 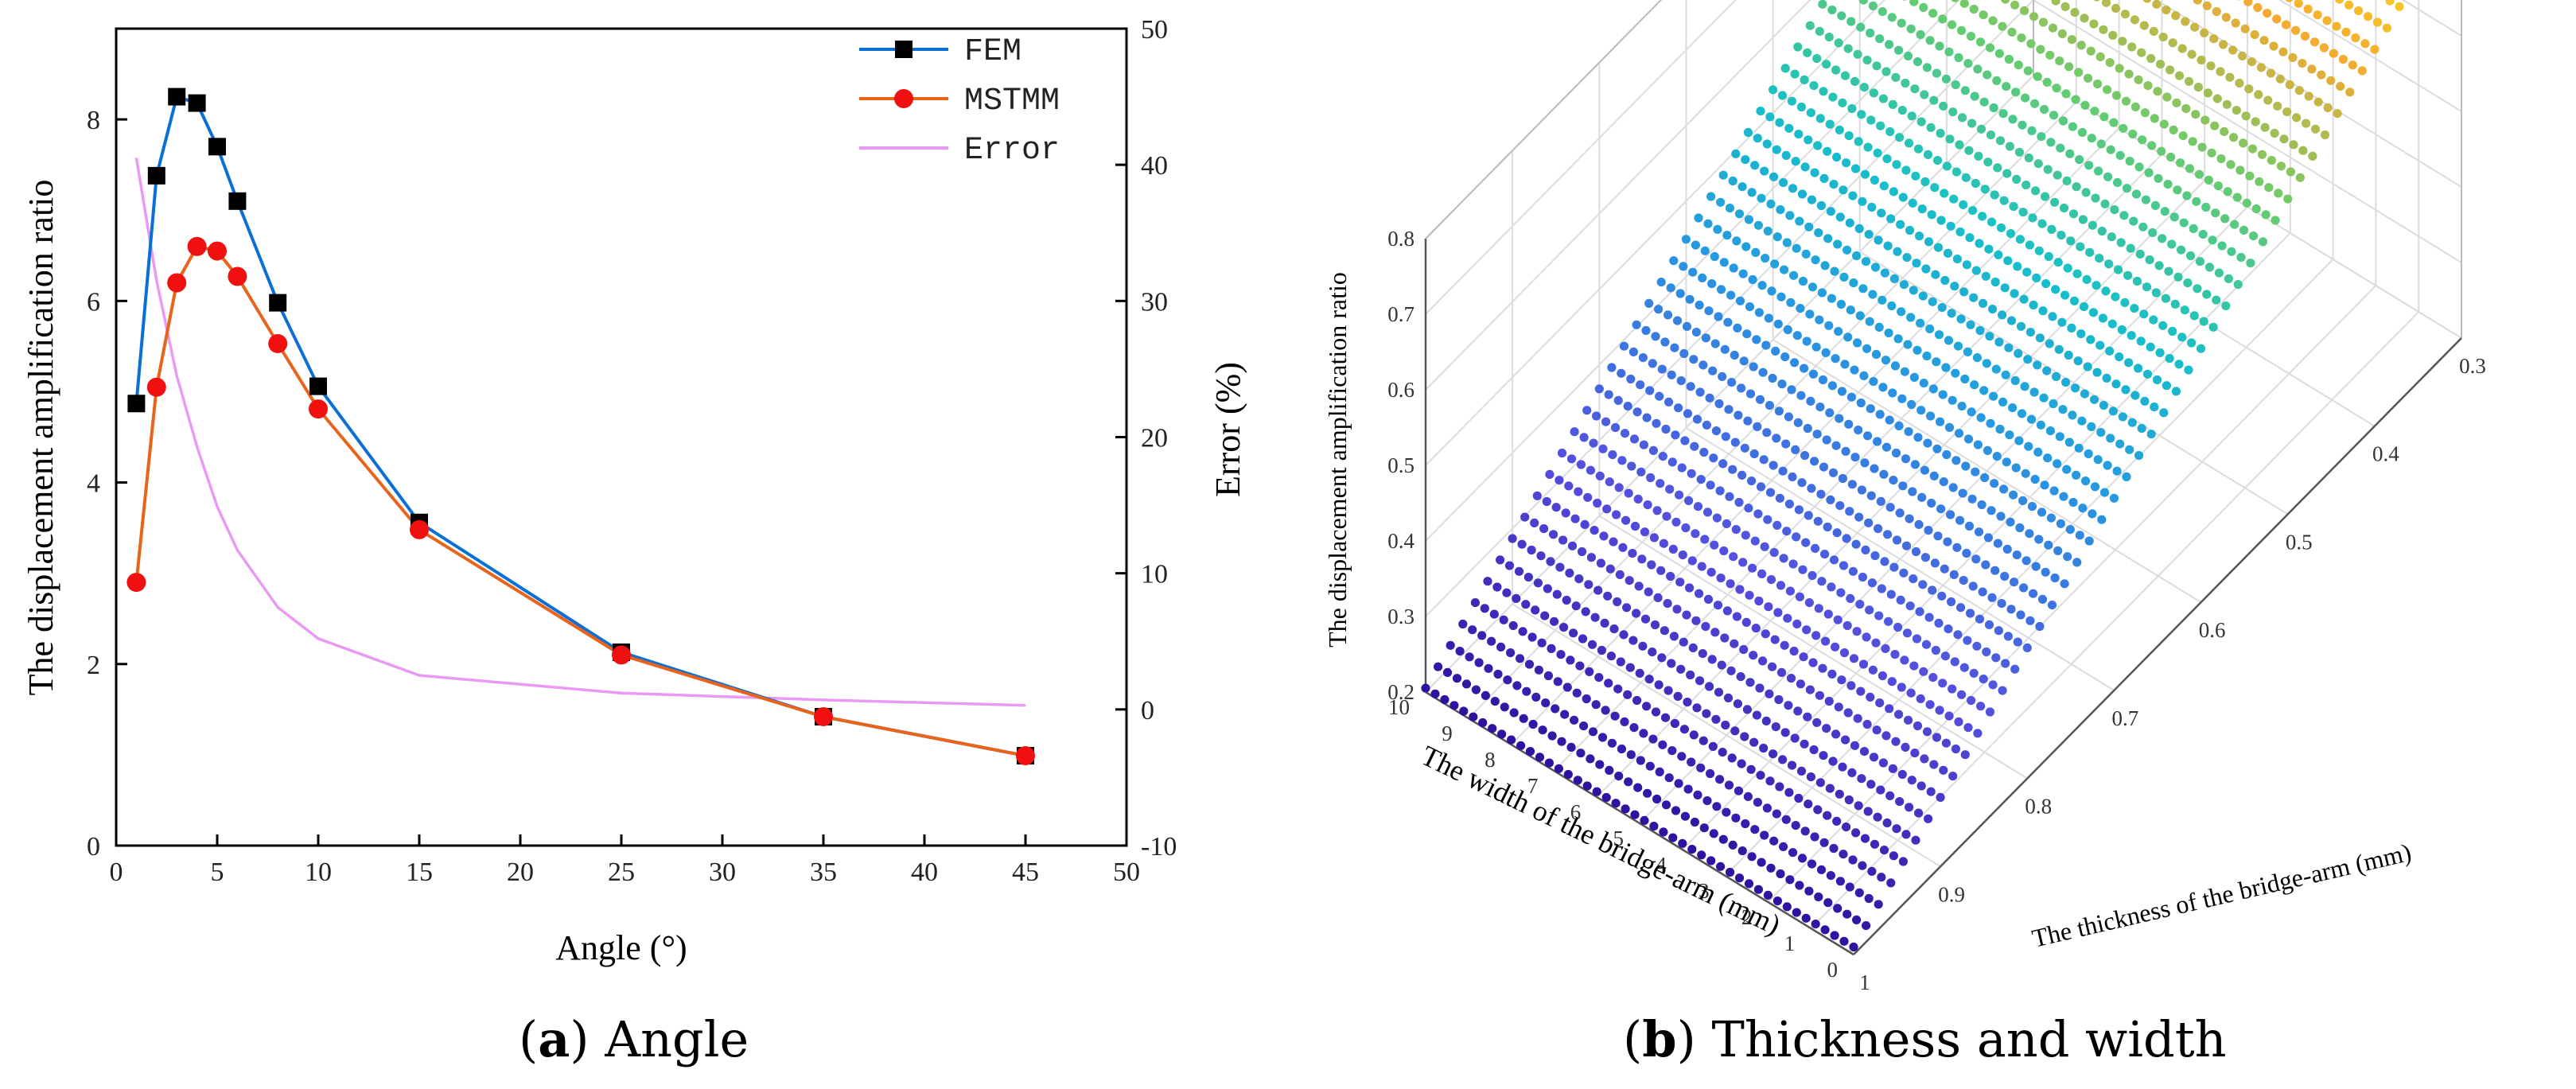 What do you see at coordinates (2370, 56) in the screenshot?
I see `side-wall-grid-line` at bounding box center [2370, 56].